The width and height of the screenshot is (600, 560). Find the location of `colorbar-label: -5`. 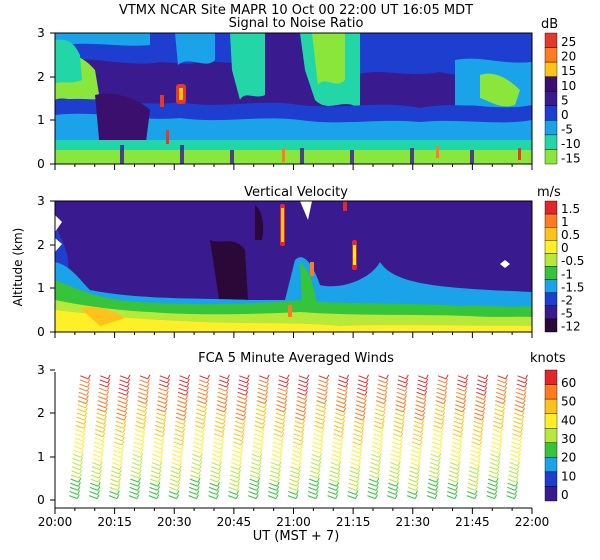

colorbar-label: -5 is located at coordinates (567, 129).